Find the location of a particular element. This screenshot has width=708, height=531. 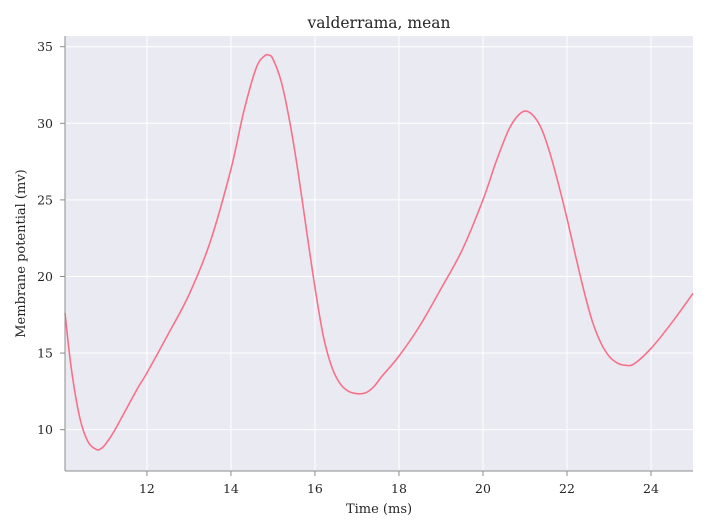

y-axis-label: Membrane potential (mv) is located at coordinates (21, 253).